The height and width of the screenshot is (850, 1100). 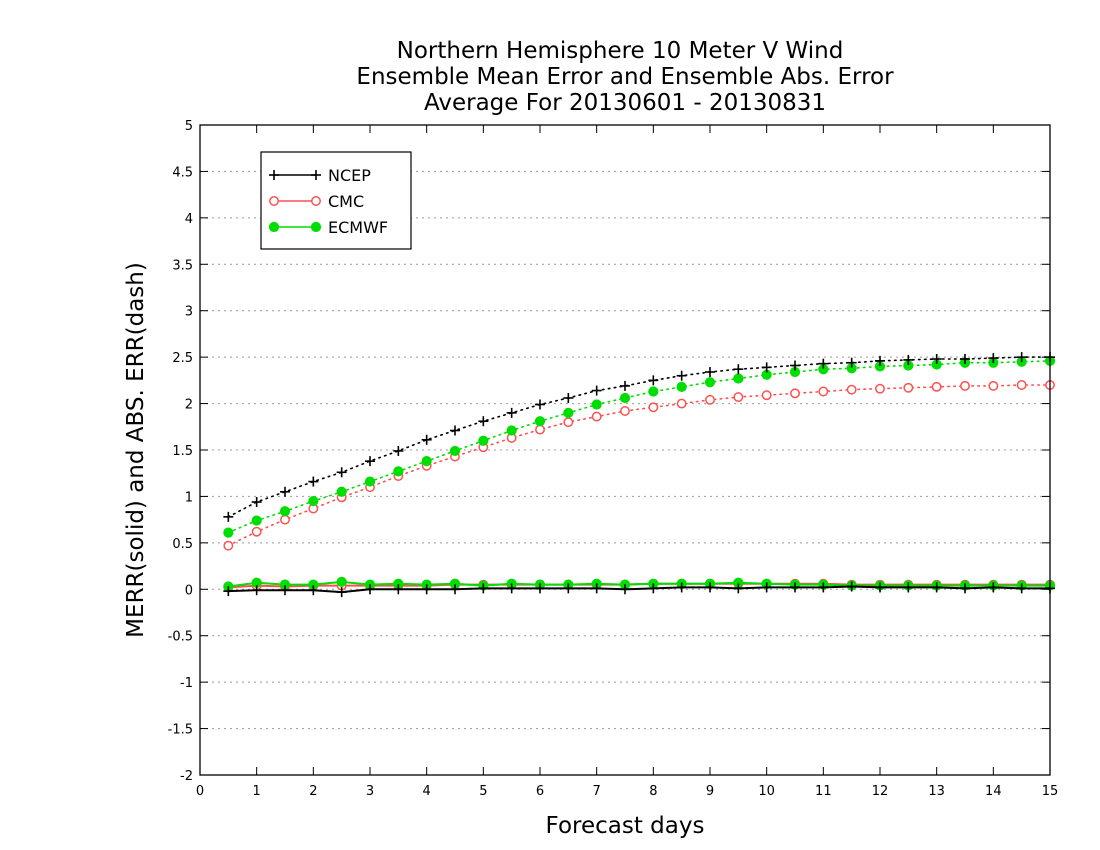 What do you see at coordinates (370, 791) in the screenshot?
I see `x-tick-label: 3` at bounding box center [370, 791].